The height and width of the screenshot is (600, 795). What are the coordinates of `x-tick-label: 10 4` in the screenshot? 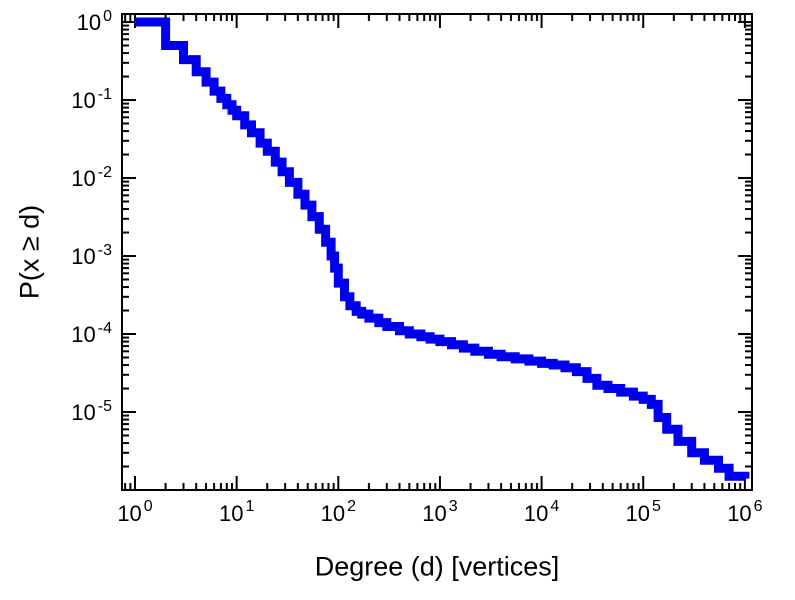 It's located at (541, 512).